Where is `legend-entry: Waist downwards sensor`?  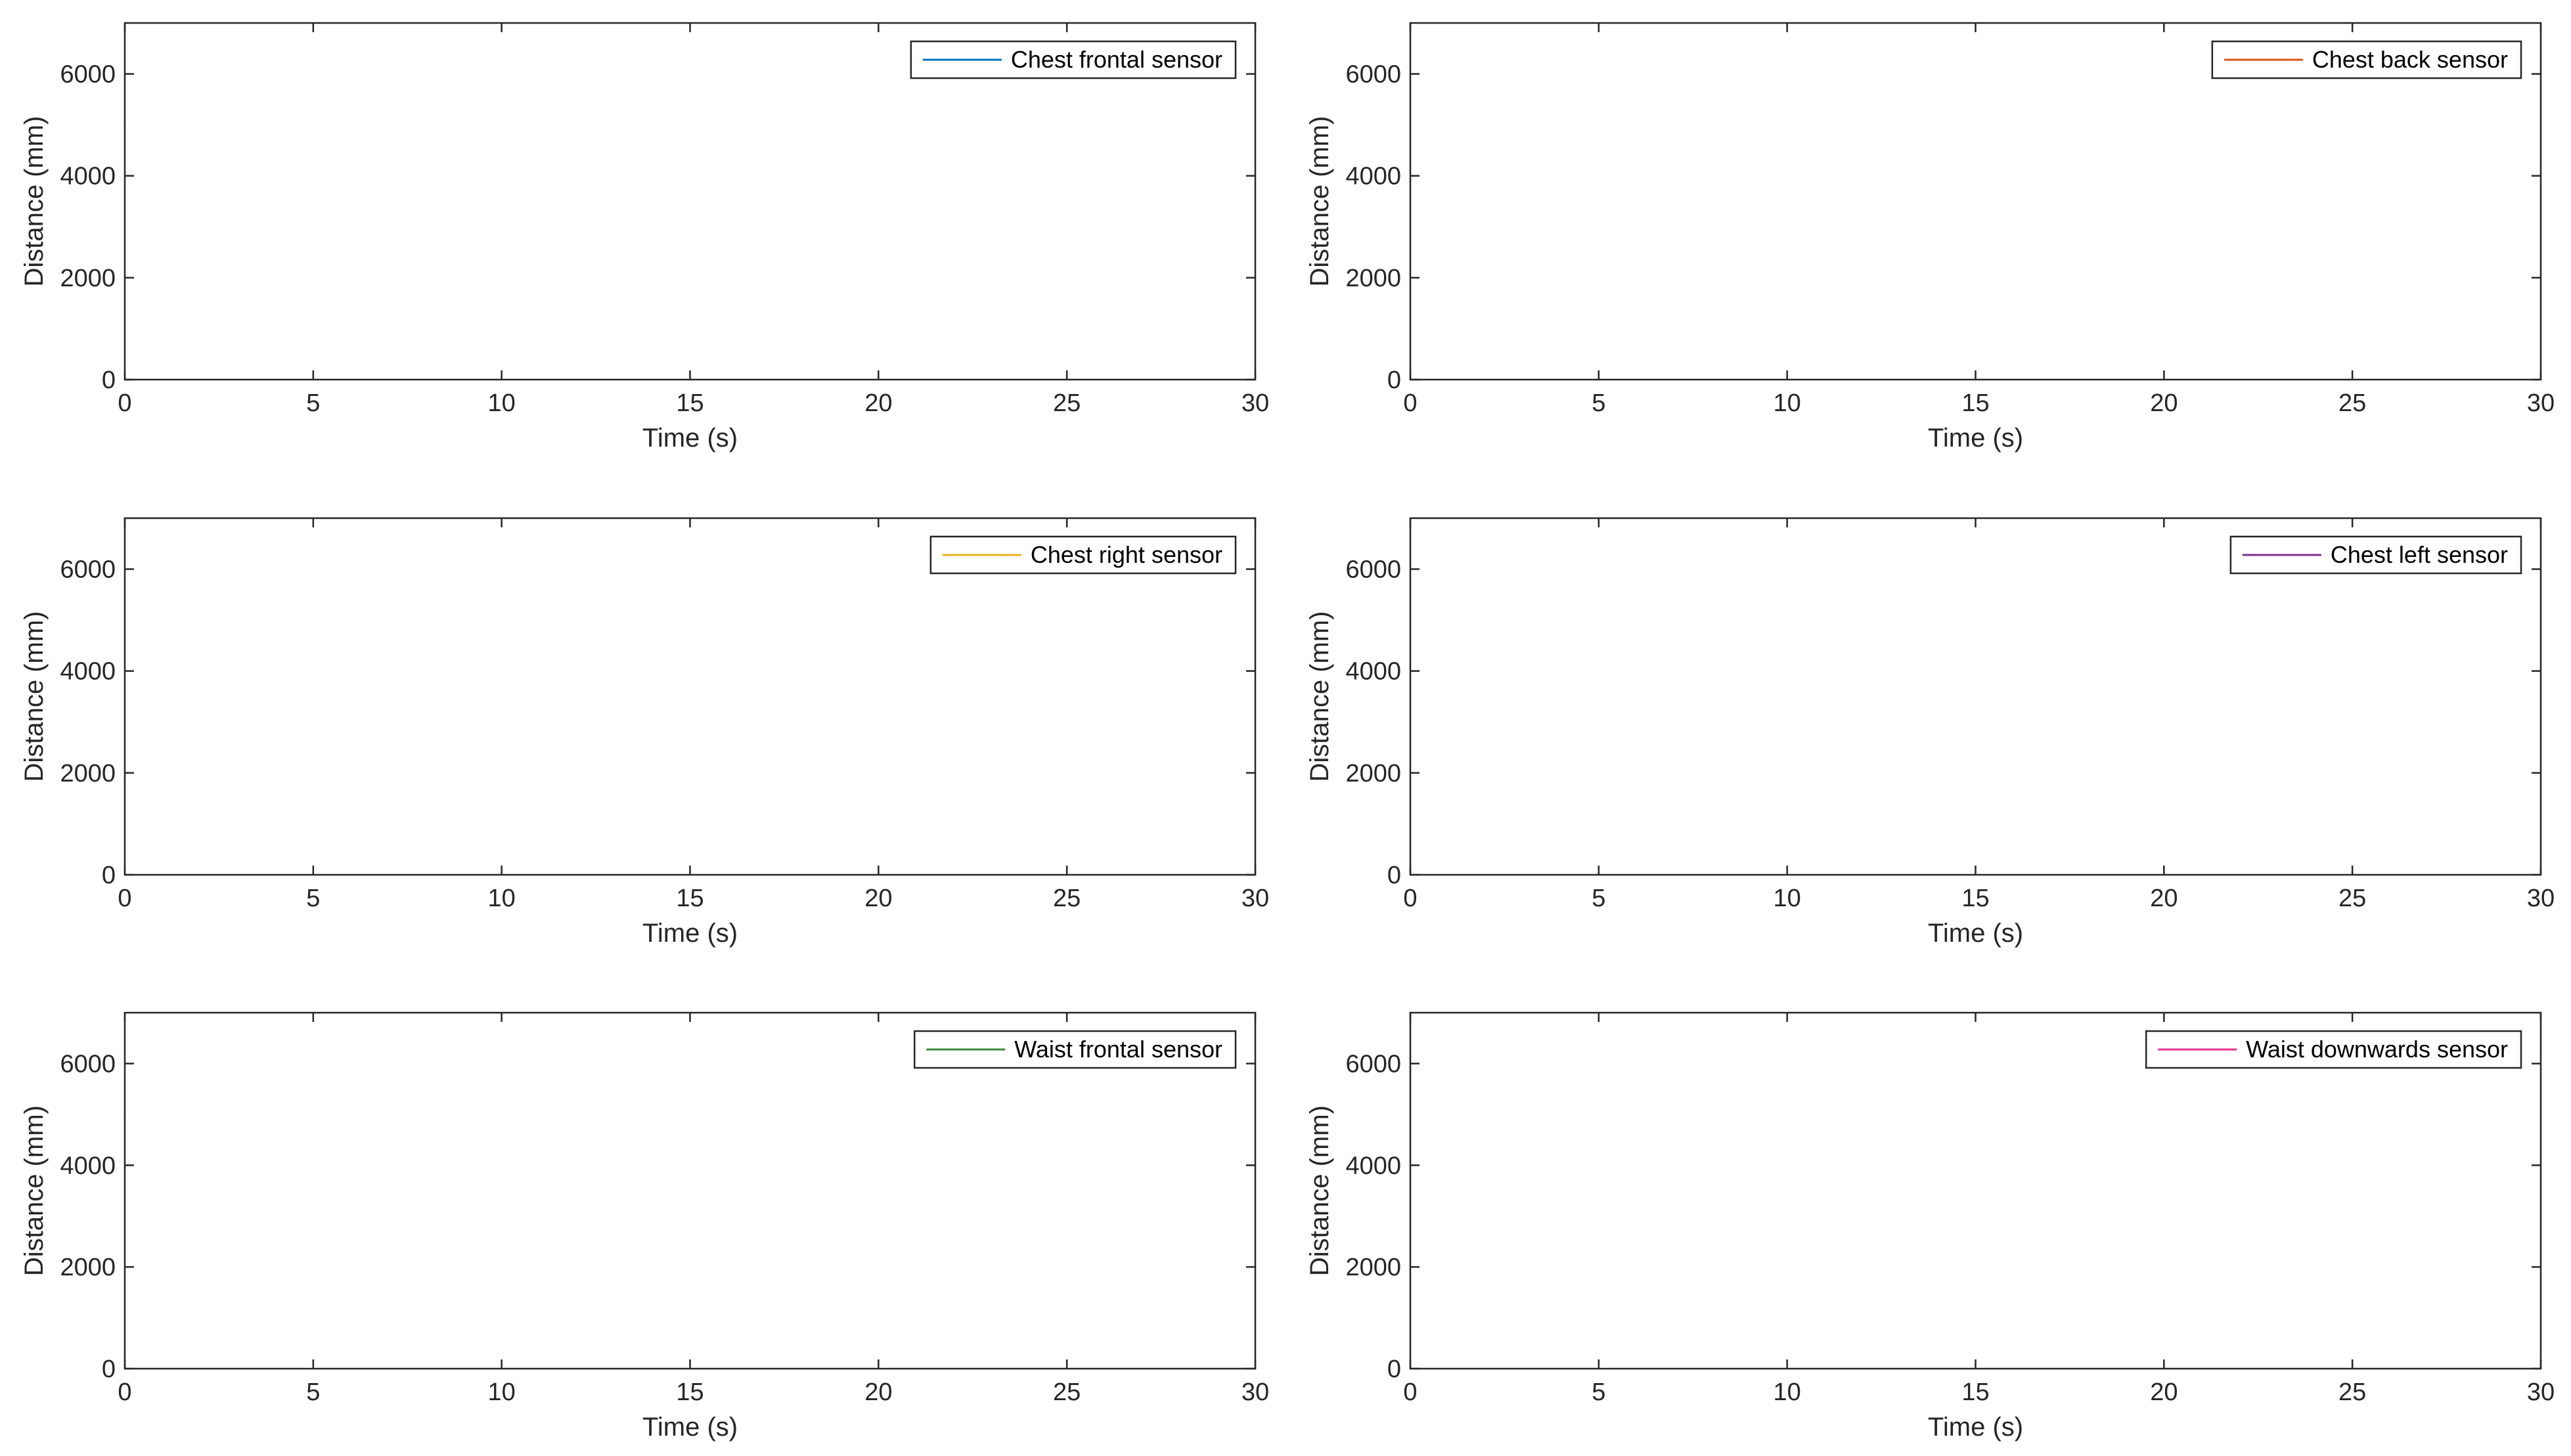
legend-entry: Waist downwards sensor is located at coordinates (2377, 1049).